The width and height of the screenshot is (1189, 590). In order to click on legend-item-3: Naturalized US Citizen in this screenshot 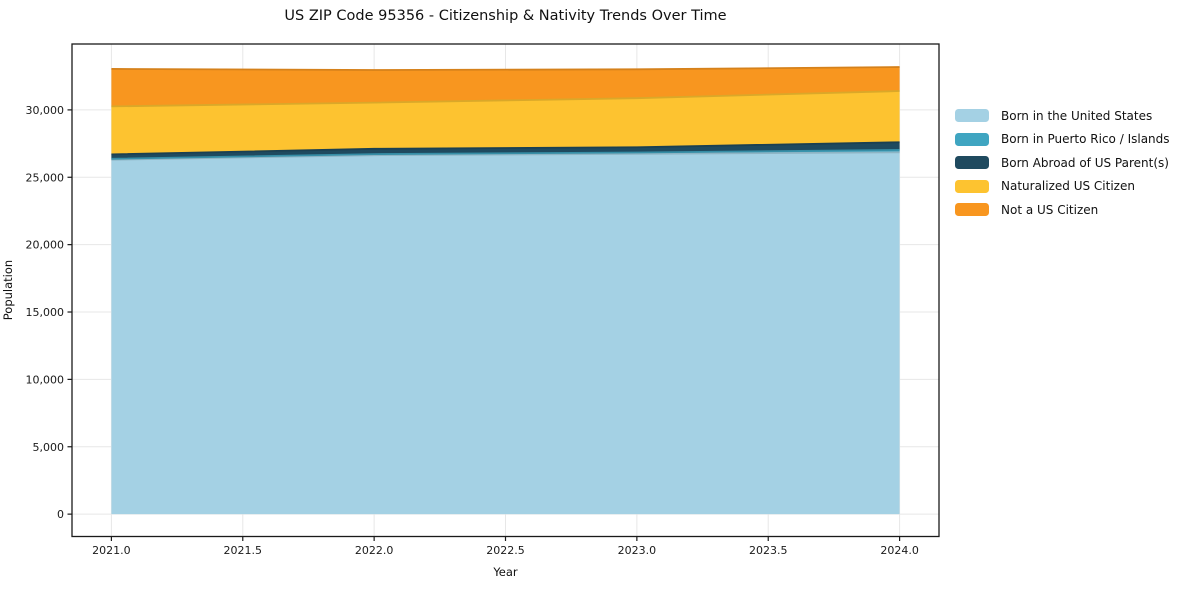, I will do `click(1062, 187)`.